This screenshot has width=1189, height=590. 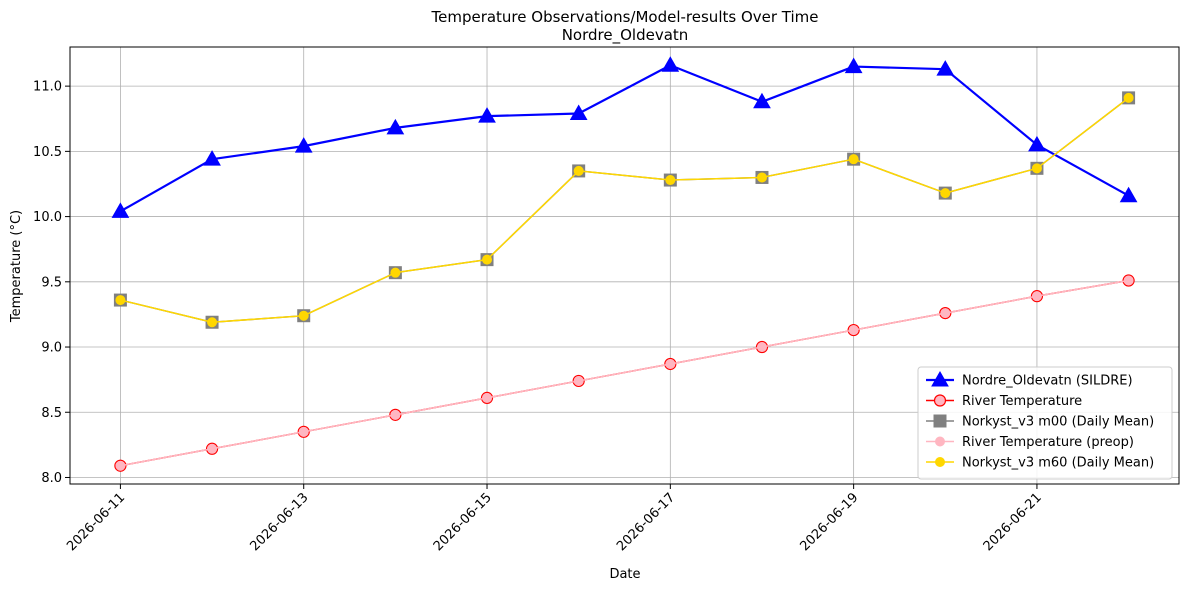 I want to click on y-tick-label: 9.0, so click(x=51, y=348).